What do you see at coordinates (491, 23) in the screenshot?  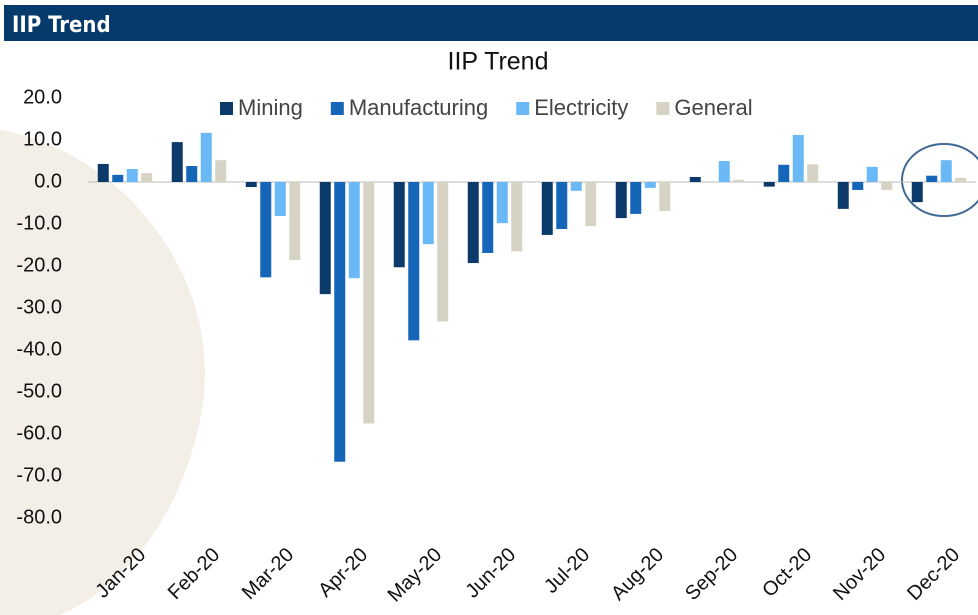 I see `header-bar` at bounding box center [491, 23].